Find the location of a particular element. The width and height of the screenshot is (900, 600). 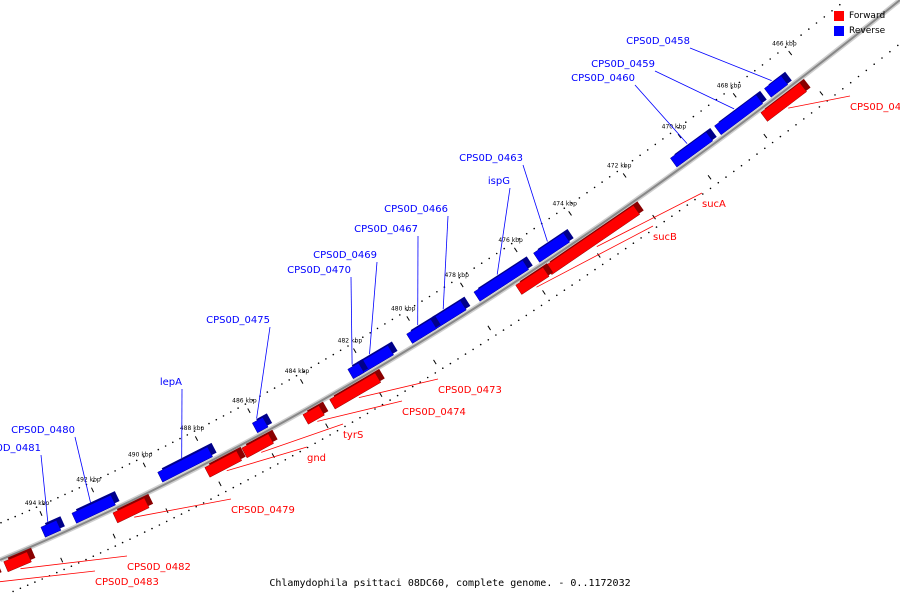

kbp-tick-label: 478 kbp is located at coordinates (456, 275).